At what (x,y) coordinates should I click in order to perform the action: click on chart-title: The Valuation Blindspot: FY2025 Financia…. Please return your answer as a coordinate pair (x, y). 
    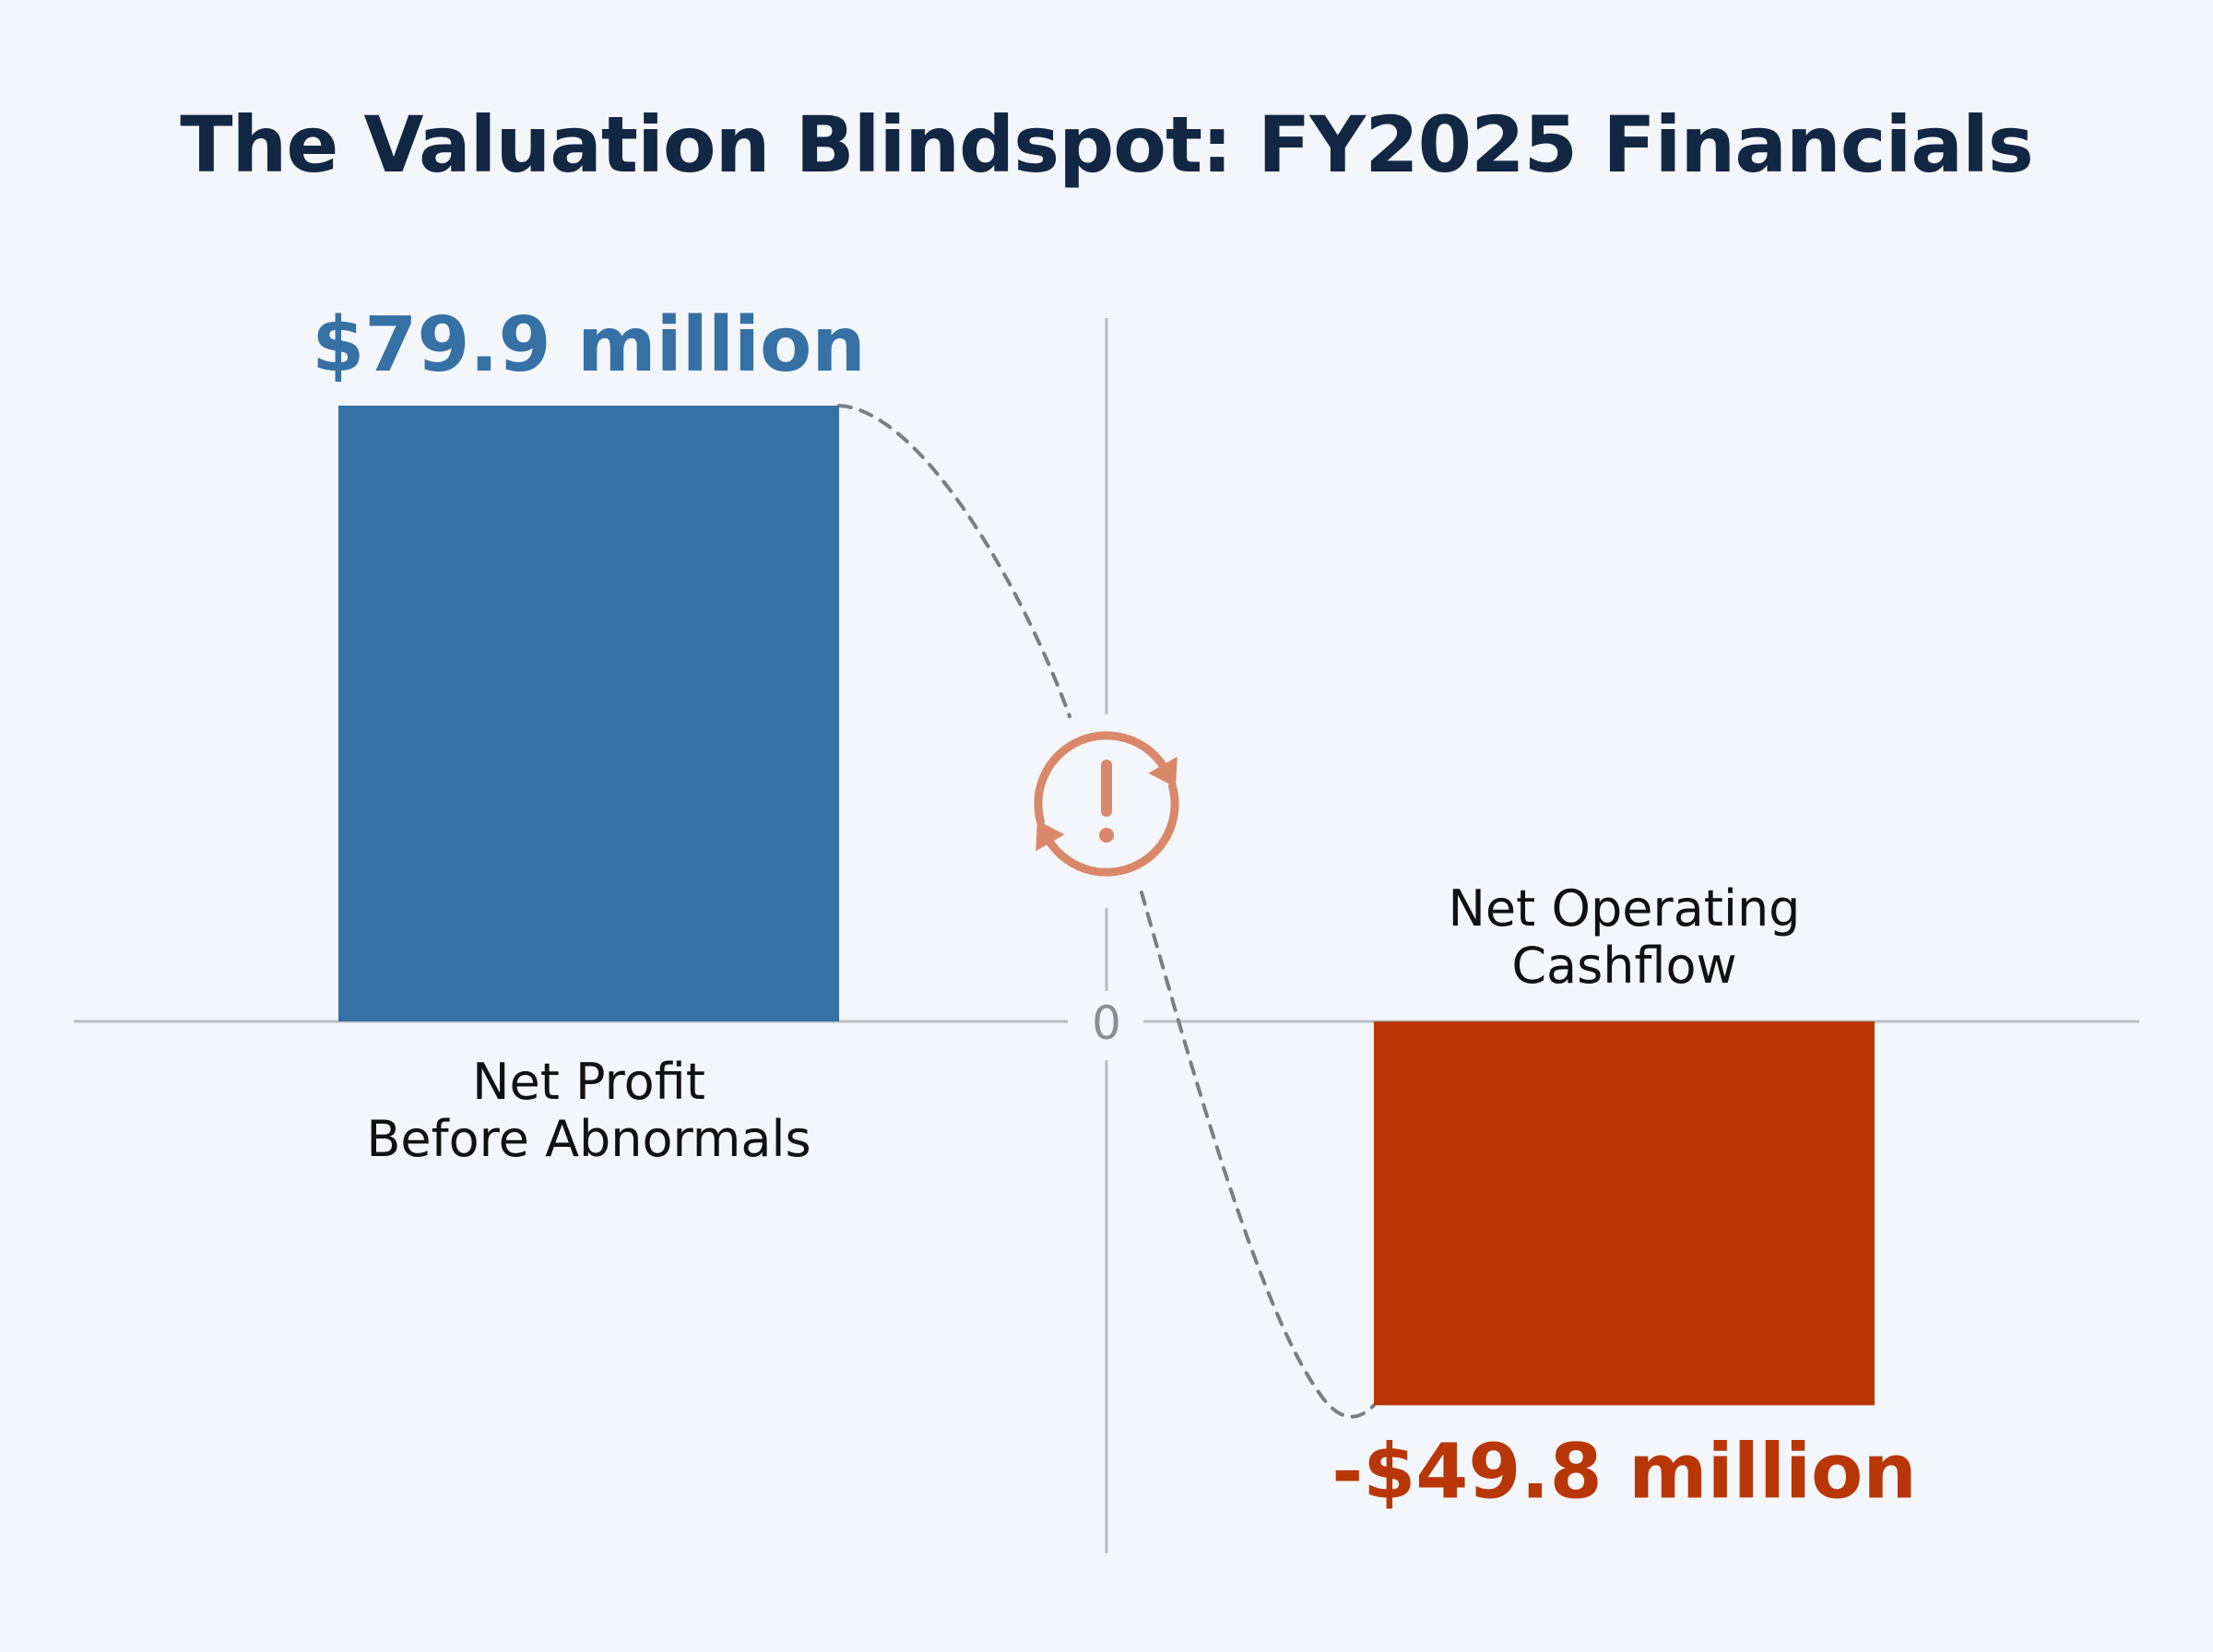
    Looking at the image, I should click on (1107, 145).